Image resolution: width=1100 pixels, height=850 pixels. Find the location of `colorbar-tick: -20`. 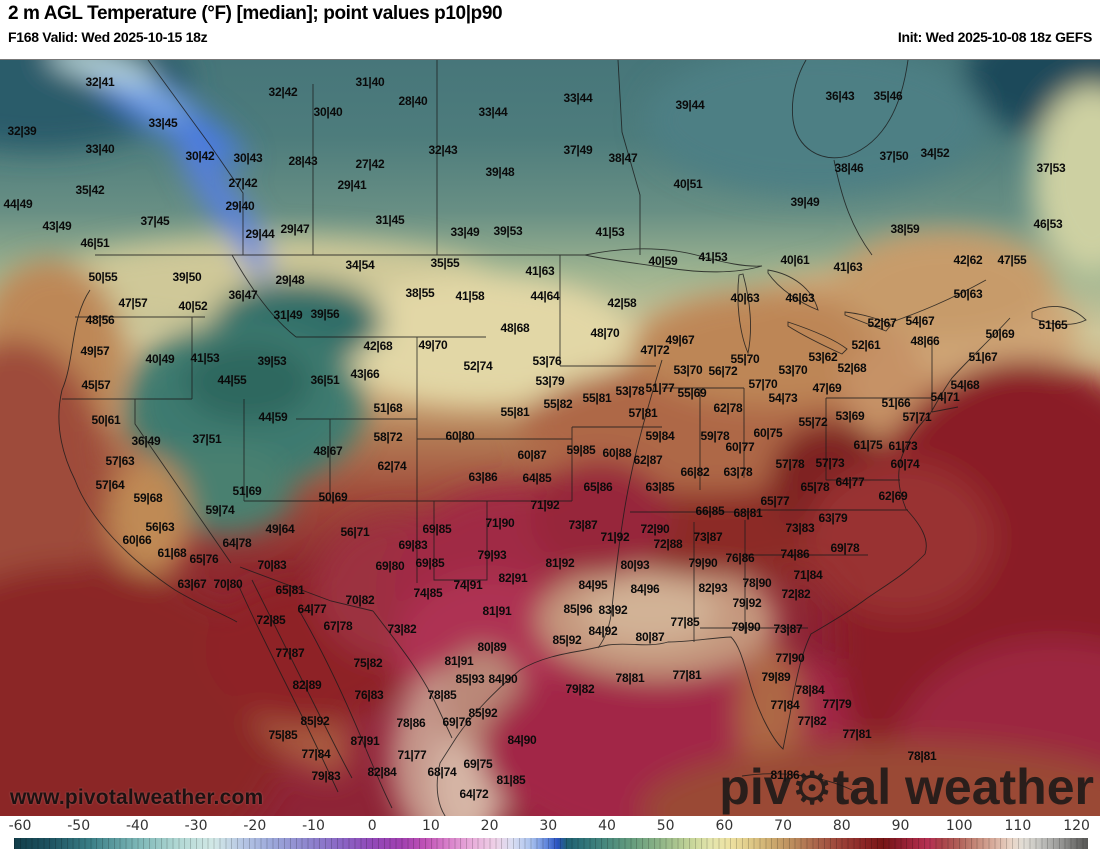

colorbar-tick: -20 is located at coordinates (255, 826).